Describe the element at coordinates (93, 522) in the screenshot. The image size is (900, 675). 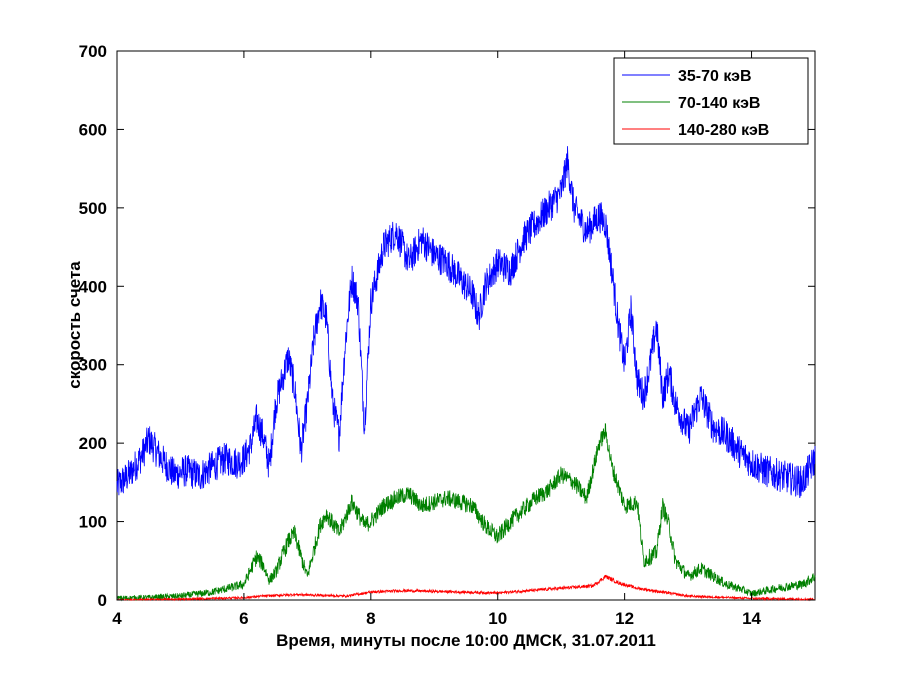
I see `y-tick-label-1: 100` at that location.